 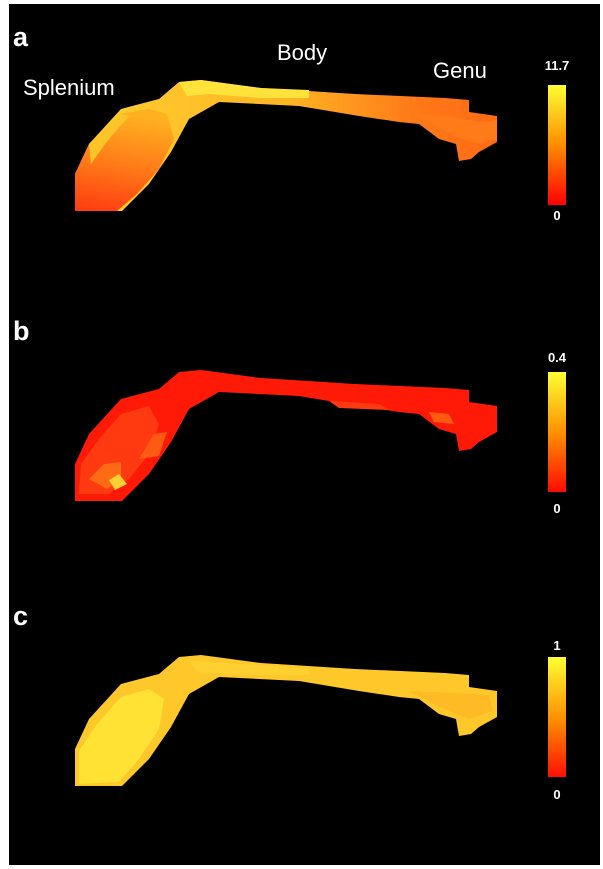 What do you see at coordinates (21, 616) in the screenshot?
I see `panel-letter-c: c` at bounding box center [21, 616].